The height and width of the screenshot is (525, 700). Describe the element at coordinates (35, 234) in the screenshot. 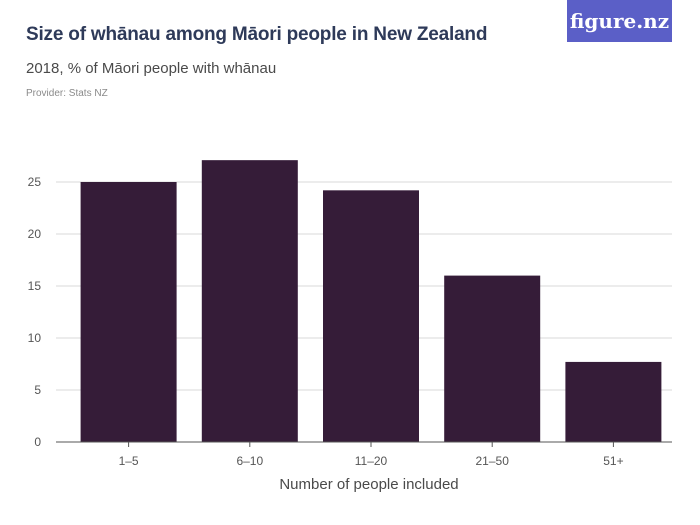

I see `y-tick-label: 20` at that location.